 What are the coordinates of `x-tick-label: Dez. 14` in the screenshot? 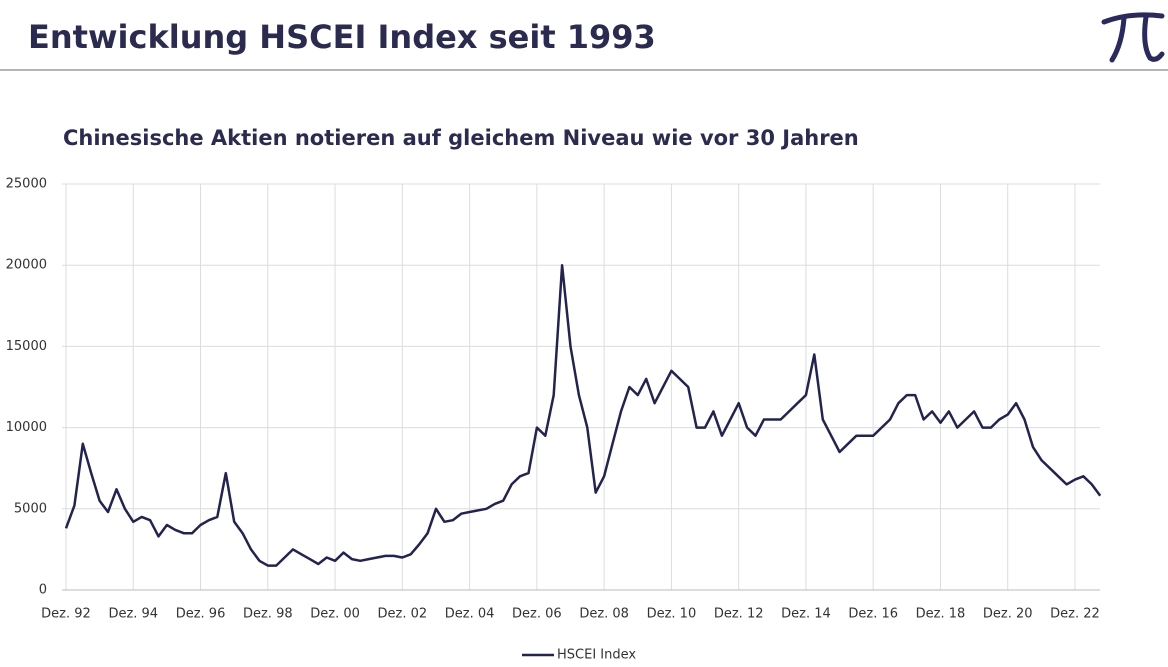 It's located at (806, 614).